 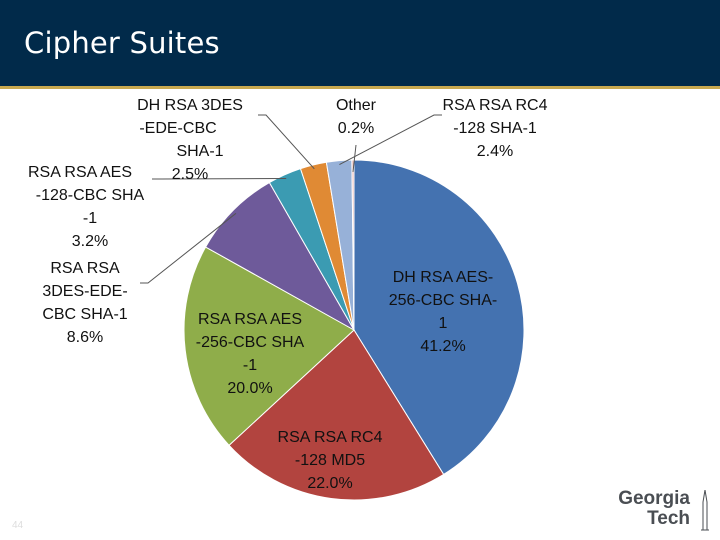 What do you see at coordinates (18, 525) in the screenshot?
I see `slide-number: 44` at bounding box center [18, 525].